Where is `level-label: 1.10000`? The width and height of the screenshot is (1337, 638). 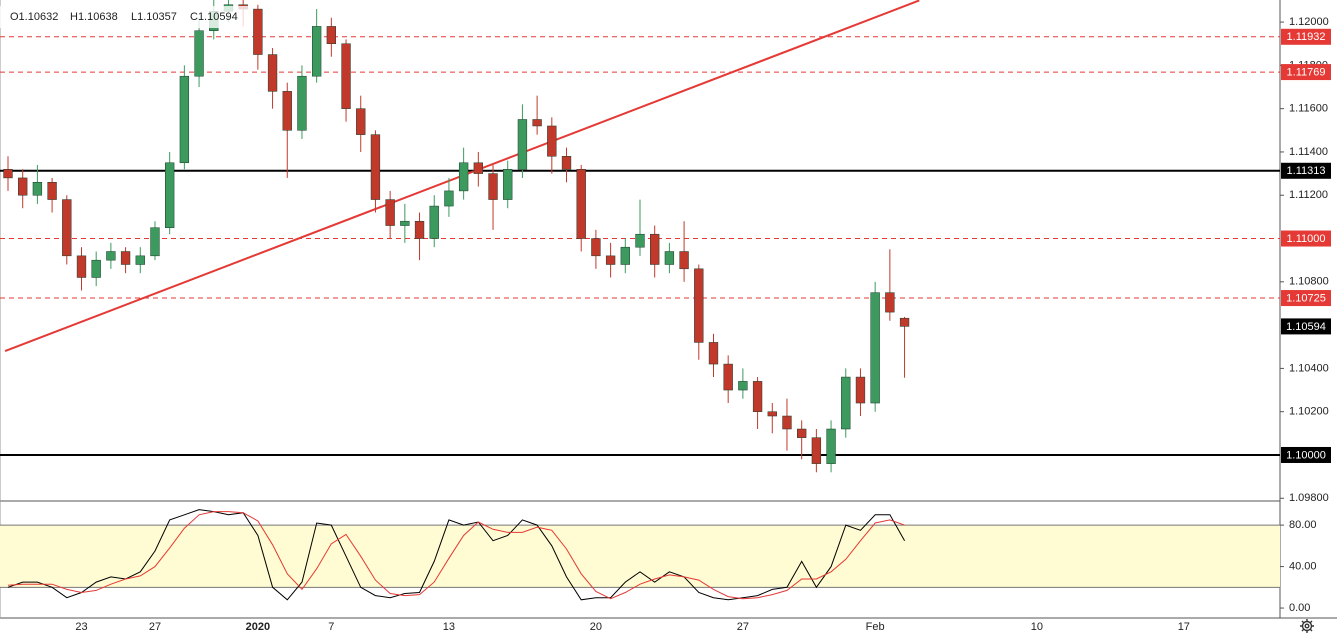
level-label: 1.10000 is located at coordinates (1306, 455).